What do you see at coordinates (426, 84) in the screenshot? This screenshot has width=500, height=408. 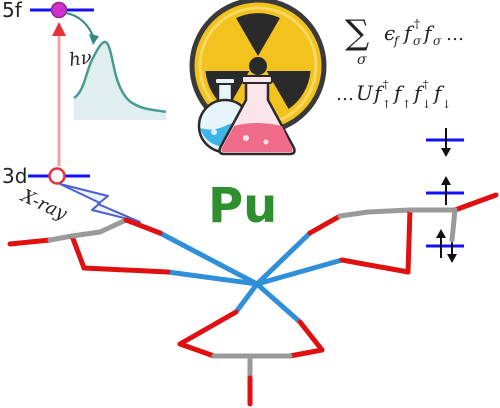 I see `coulomb-dag3: †` at bounding box center [426, 84].